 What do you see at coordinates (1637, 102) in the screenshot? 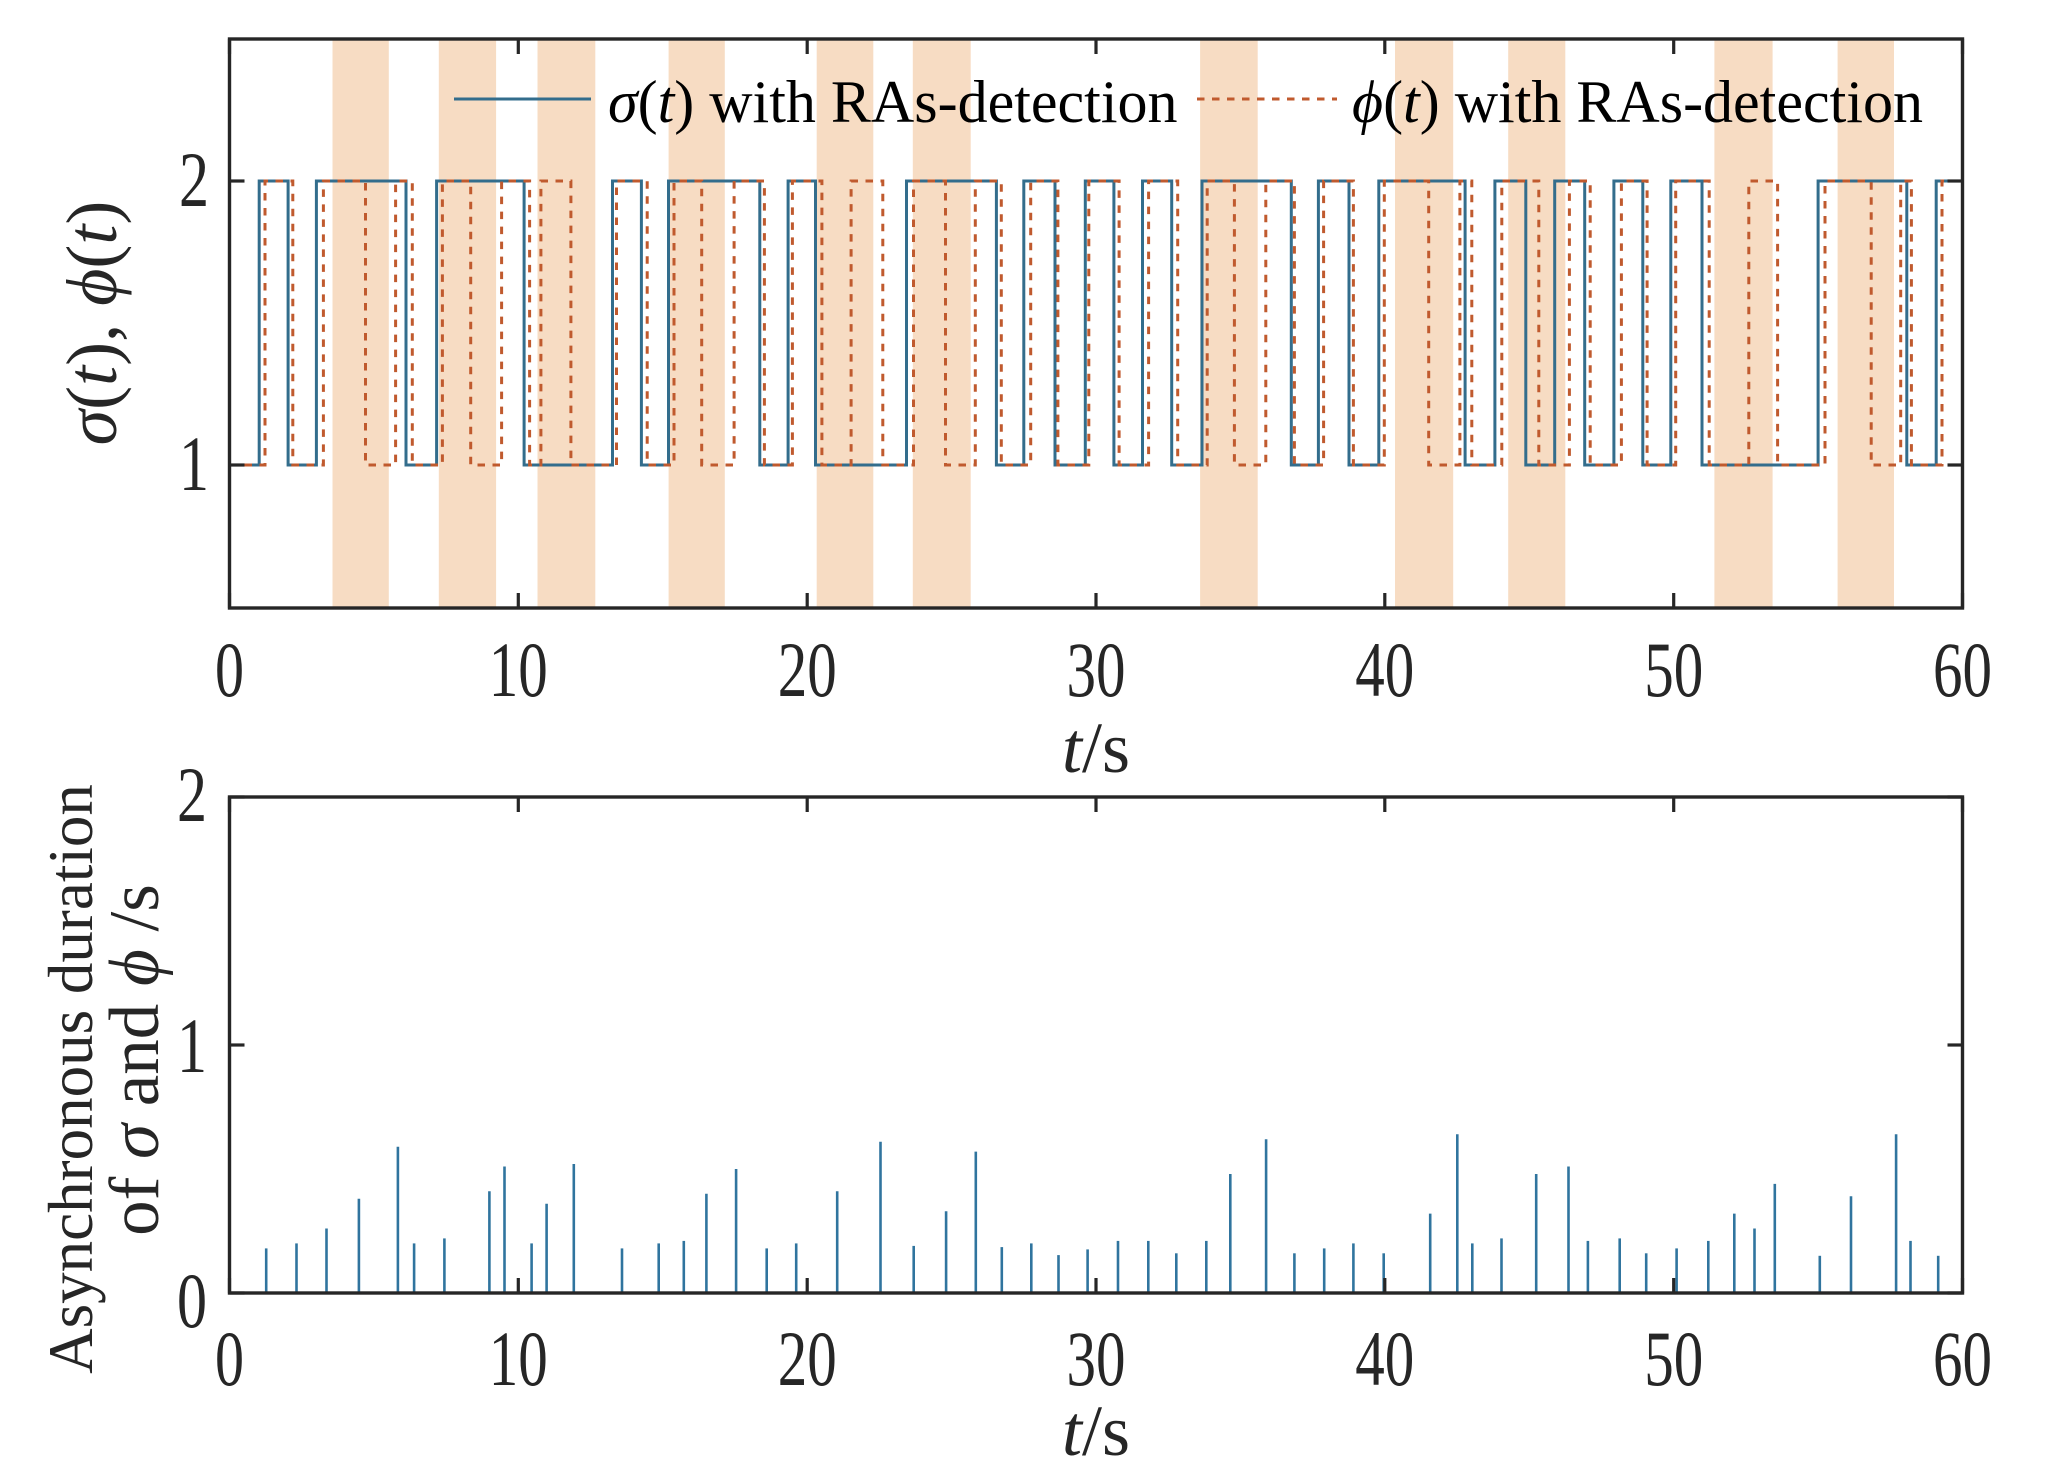
I see `svg-text: ϕ(t) with RAs-detection` at bounding box center [1637, 102].